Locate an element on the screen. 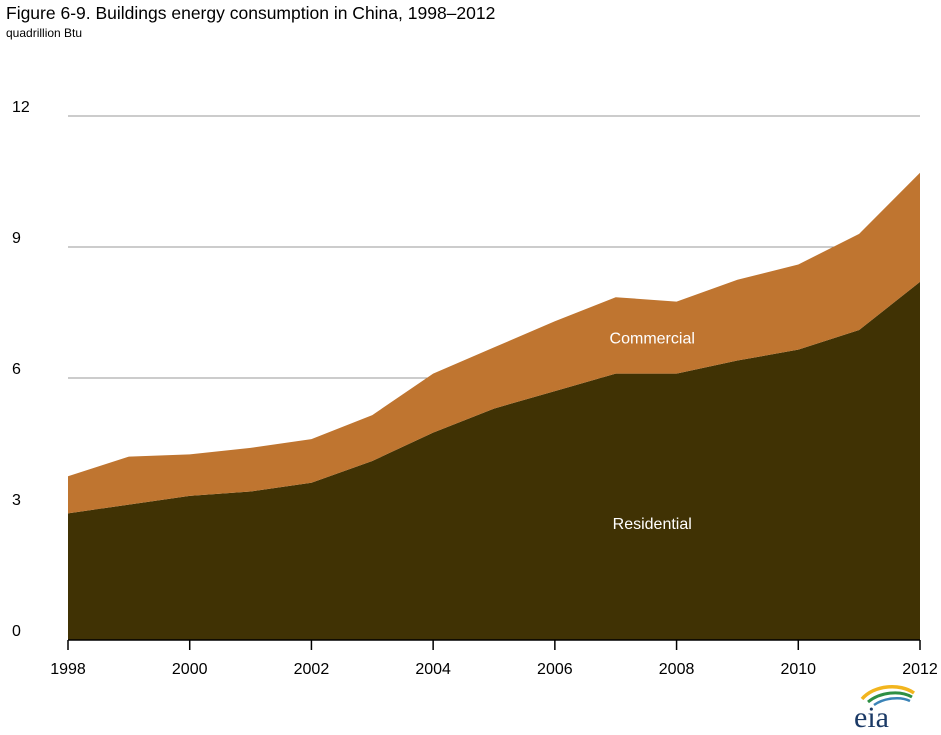 This screenshot has width=941, height=735. series-labels: Residential Commercial is located at coordinates (652, 432).